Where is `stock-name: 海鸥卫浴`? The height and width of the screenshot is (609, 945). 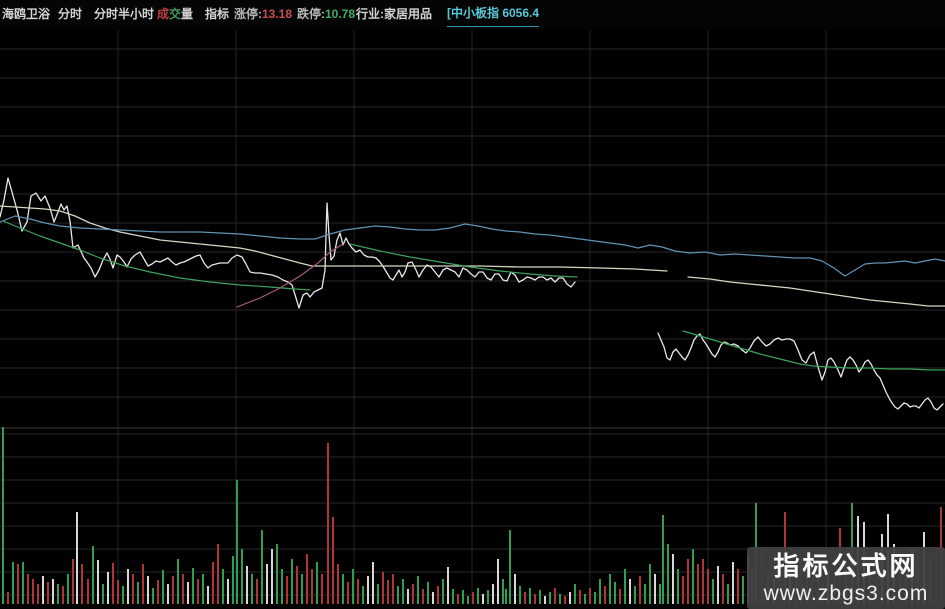 stock-name: 海鸥卫浴 is located at coordinates (26, 14).